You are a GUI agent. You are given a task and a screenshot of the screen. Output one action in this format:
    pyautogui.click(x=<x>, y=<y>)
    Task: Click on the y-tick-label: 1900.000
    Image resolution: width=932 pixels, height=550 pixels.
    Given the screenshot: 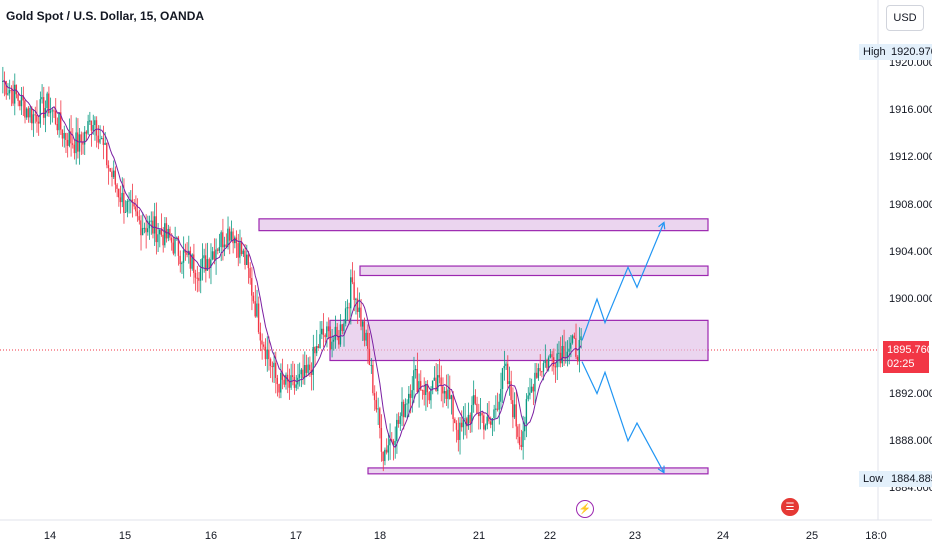 What is the action you would take?
    pyautogui.click(x=910, y=299)
    